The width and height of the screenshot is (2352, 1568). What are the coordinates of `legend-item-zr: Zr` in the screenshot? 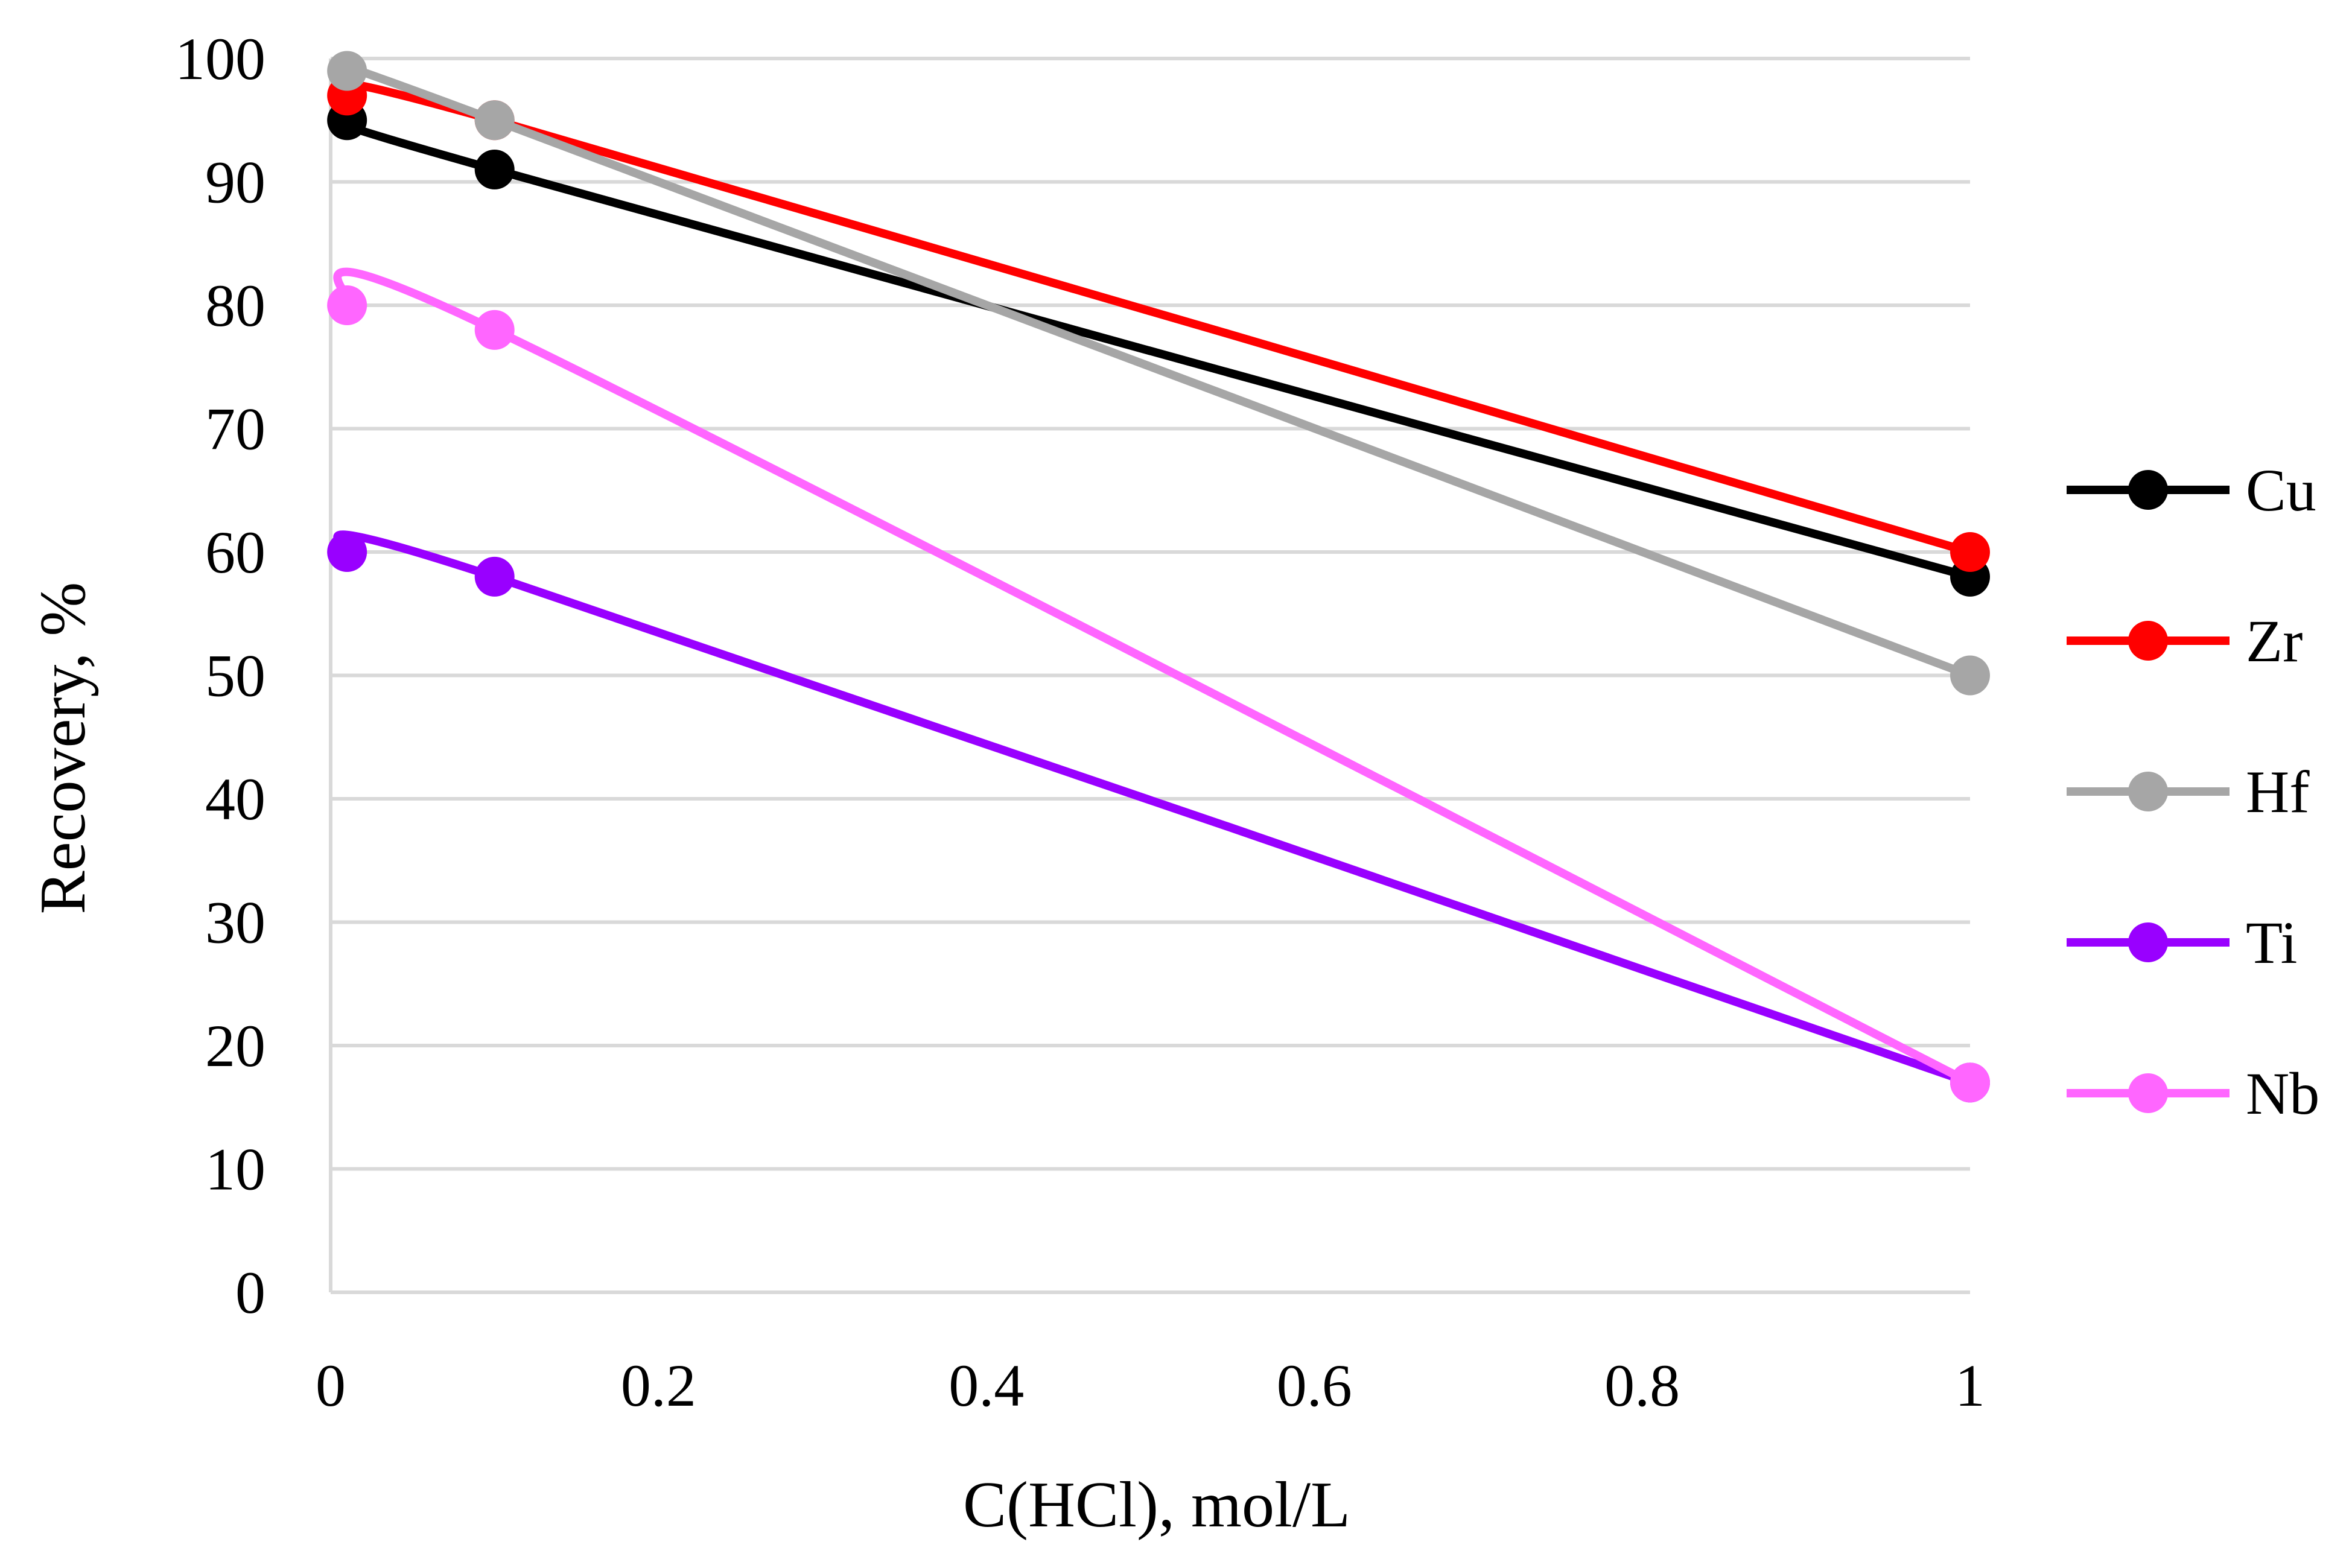 It's located at (2185, 641).